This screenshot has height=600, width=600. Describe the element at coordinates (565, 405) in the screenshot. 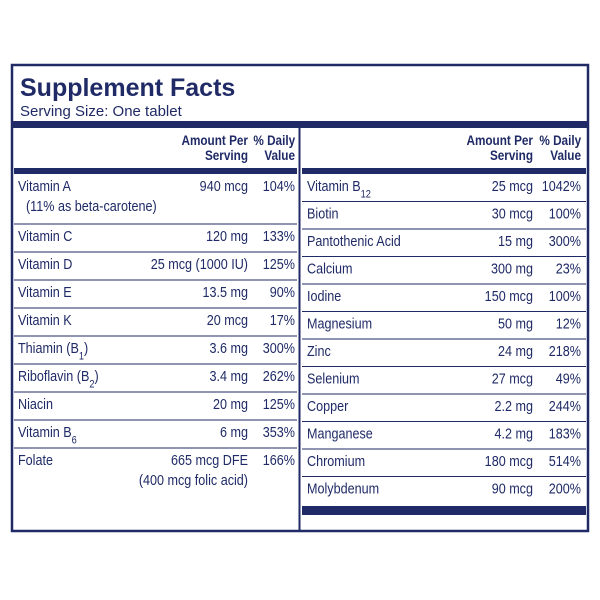

I see `daily-value: 244%` at that location.